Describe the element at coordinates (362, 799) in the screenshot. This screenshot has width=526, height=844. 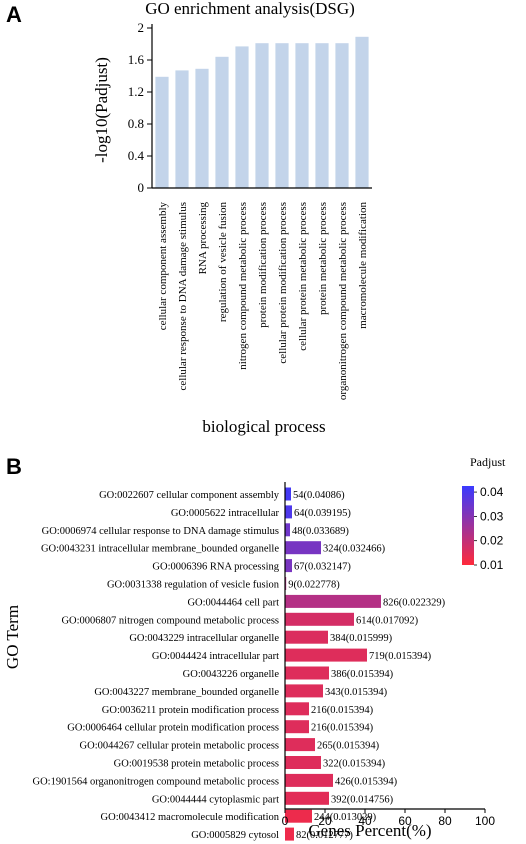
I see `data-label: 392(0.014756)` at that location.